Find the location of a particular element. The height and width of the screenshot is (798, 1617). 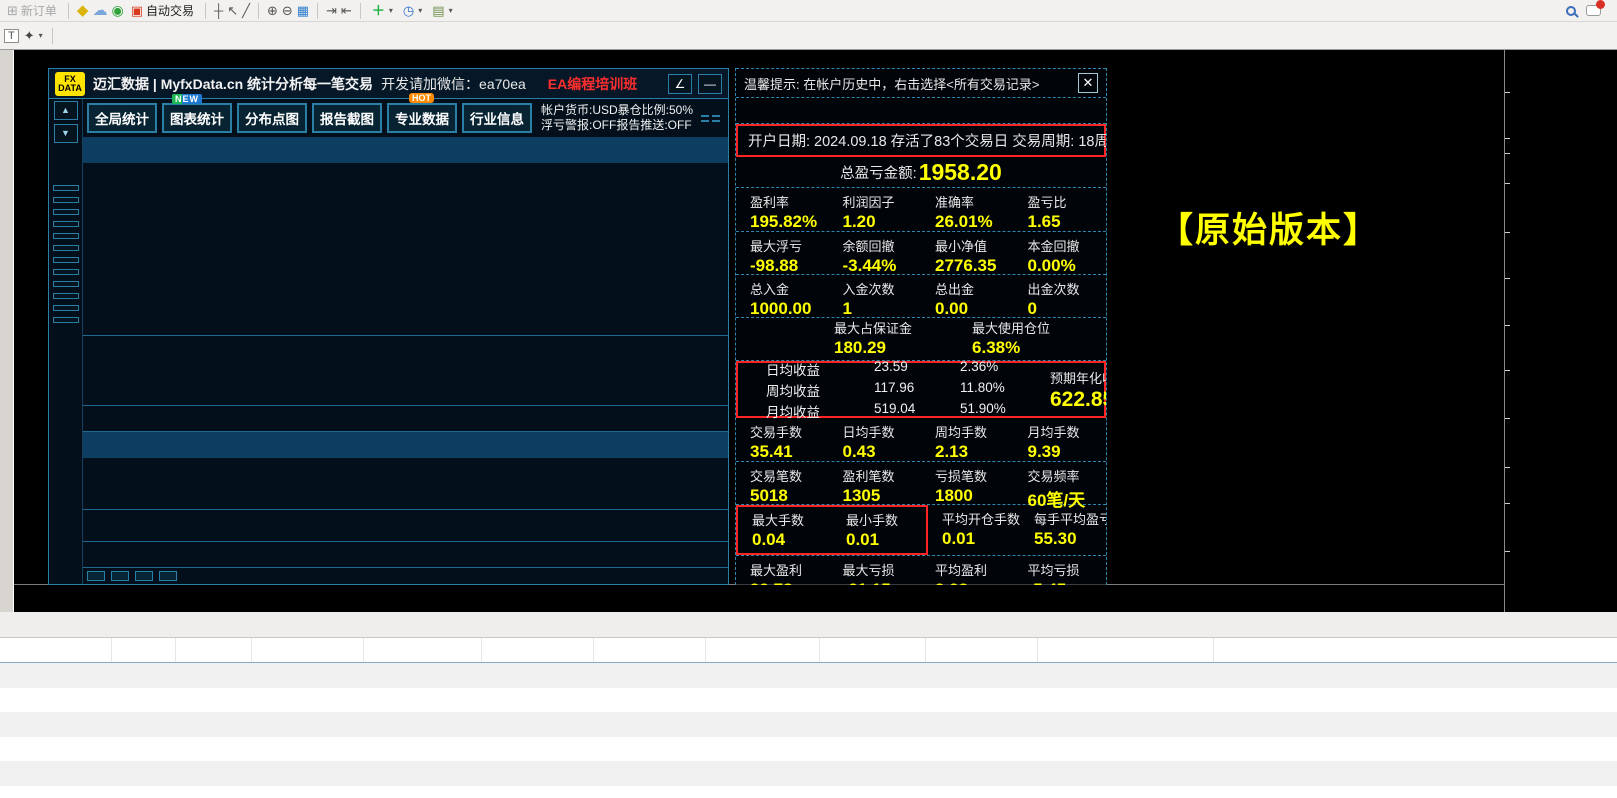

new-order-button: ⊞ 新订单 is located at coordinates (32, 10).